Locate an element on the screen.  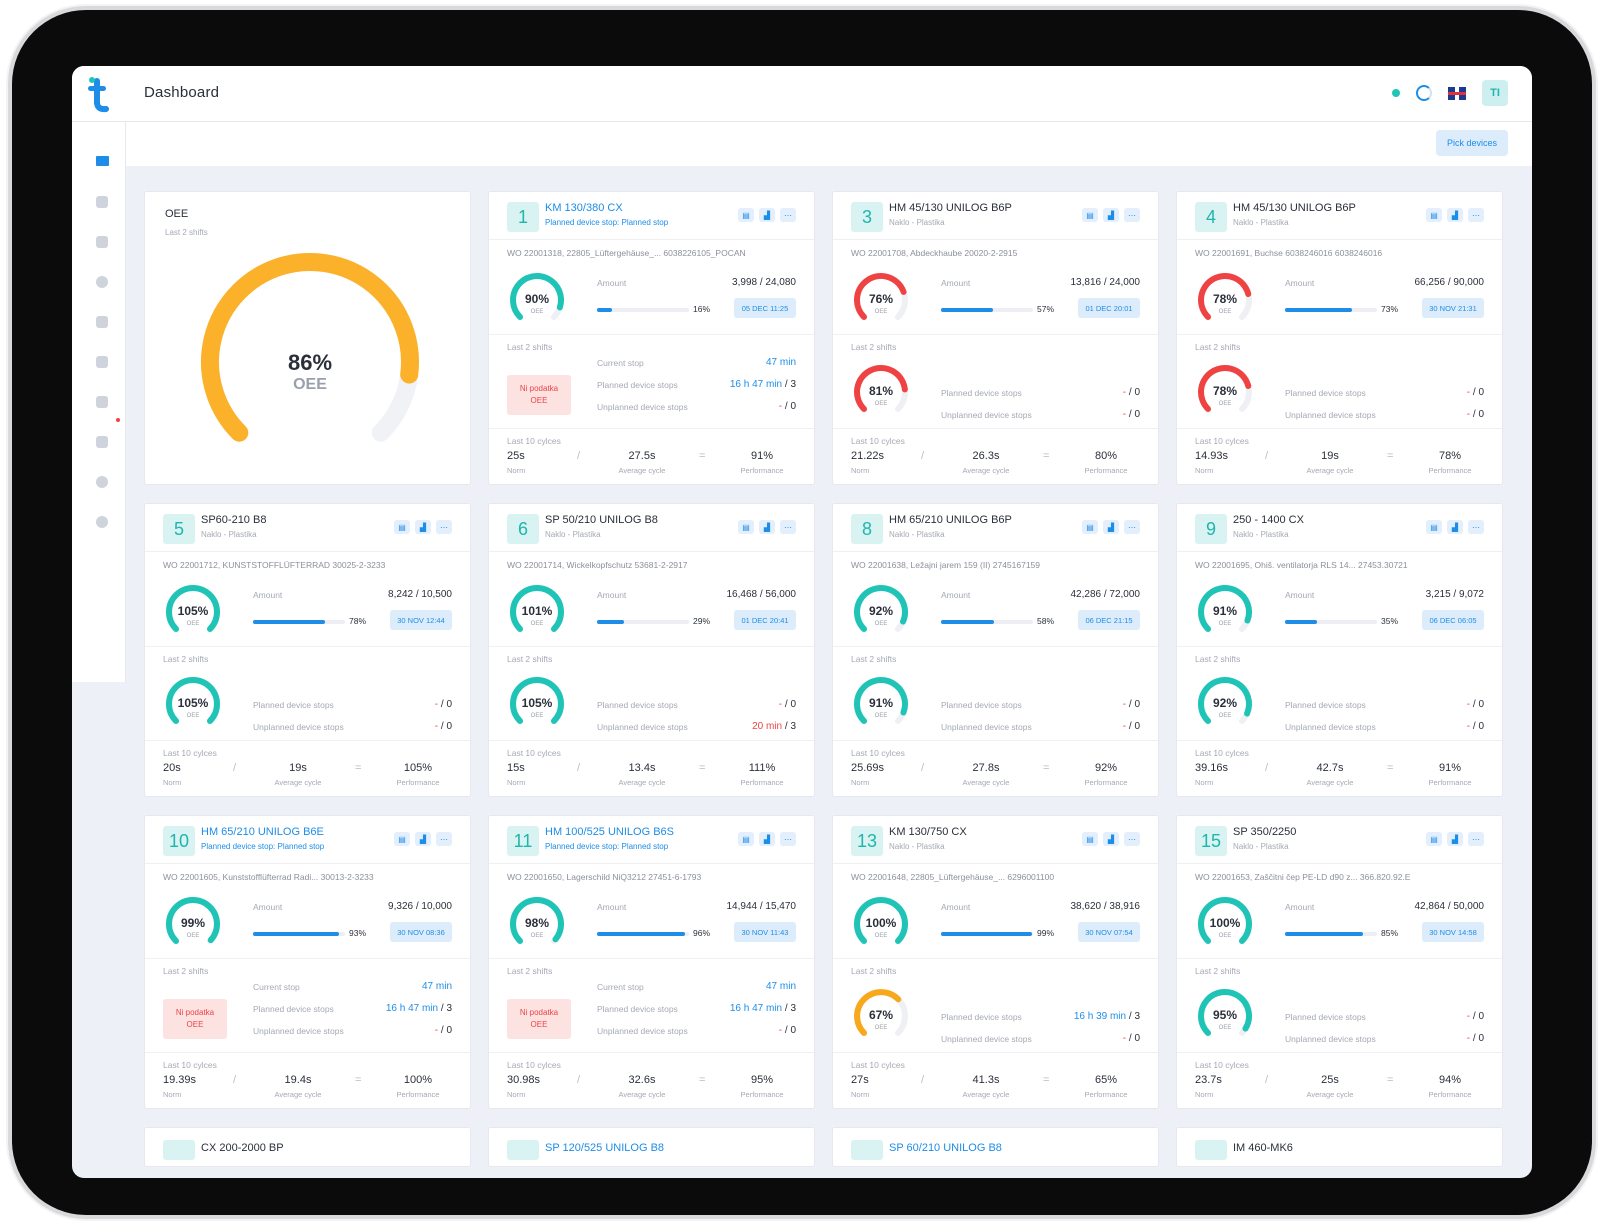
device-name: IM 460-MK6 is located at coordinates (1263, 1148).